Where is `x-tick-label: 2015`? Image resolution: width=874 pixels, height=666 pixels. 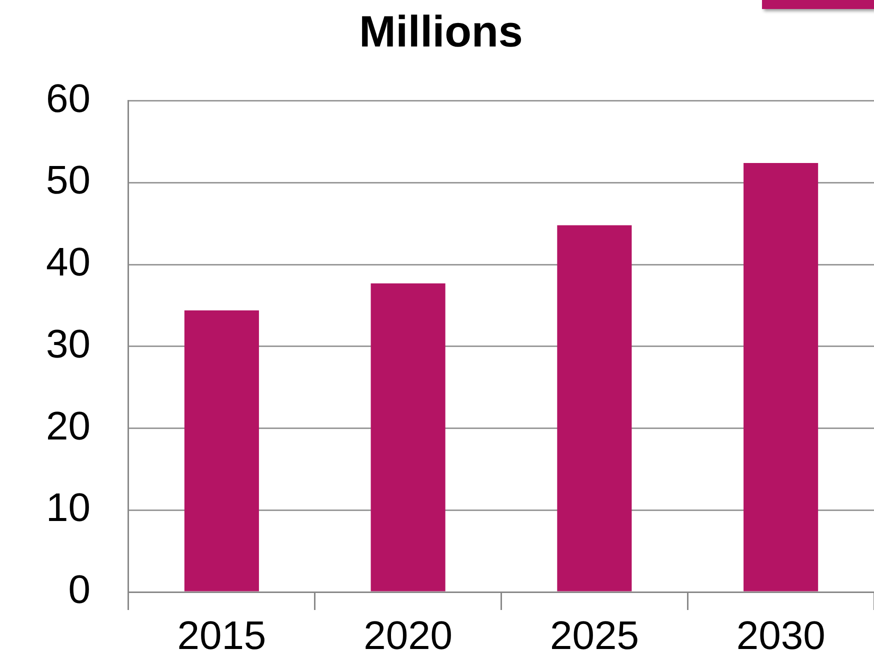
x-tick-label: 2015 is located at coordinates (221, 636).